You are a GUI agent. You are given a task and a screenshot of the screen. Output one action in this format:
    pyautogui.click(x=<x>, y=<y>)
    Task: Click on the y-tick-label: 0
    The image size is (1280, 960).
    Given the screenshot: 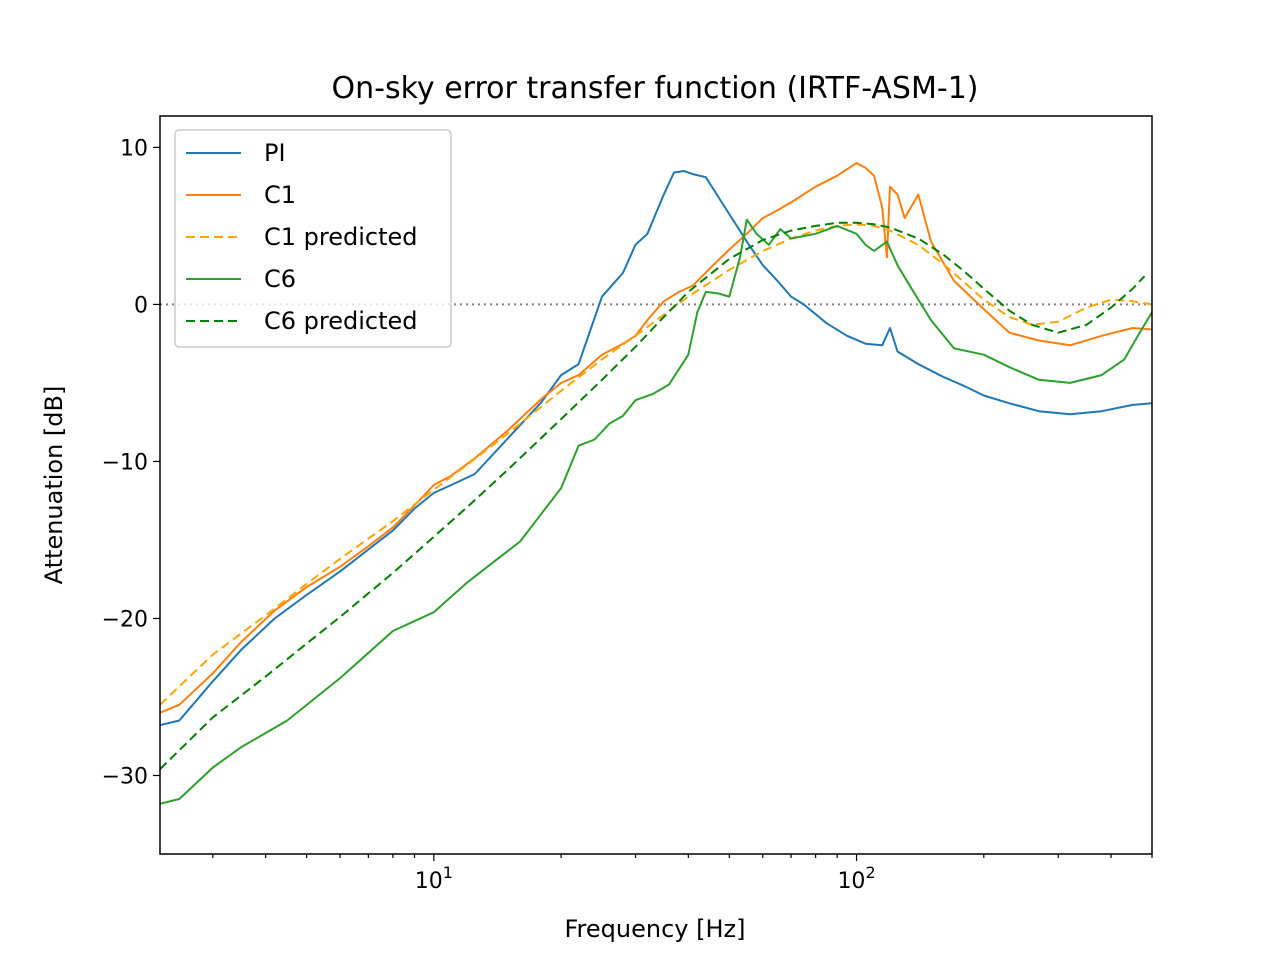 What is the action you would take?
    pyautogui.click(x=141, y=305)
    